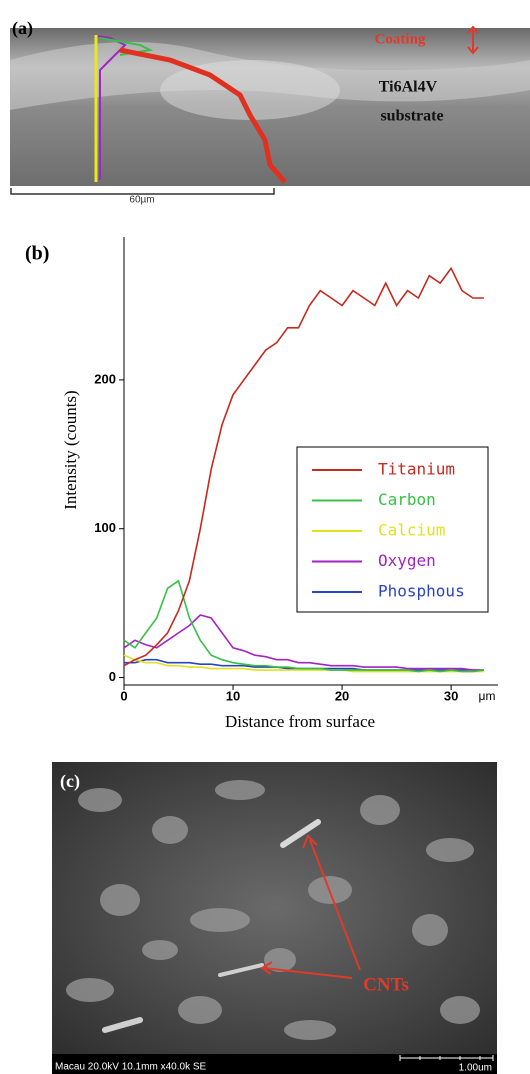  What do you see at coordinates (105, 527) in the screenshot?
I see `y-tick-label: 100` at bounding box center [105, 527].